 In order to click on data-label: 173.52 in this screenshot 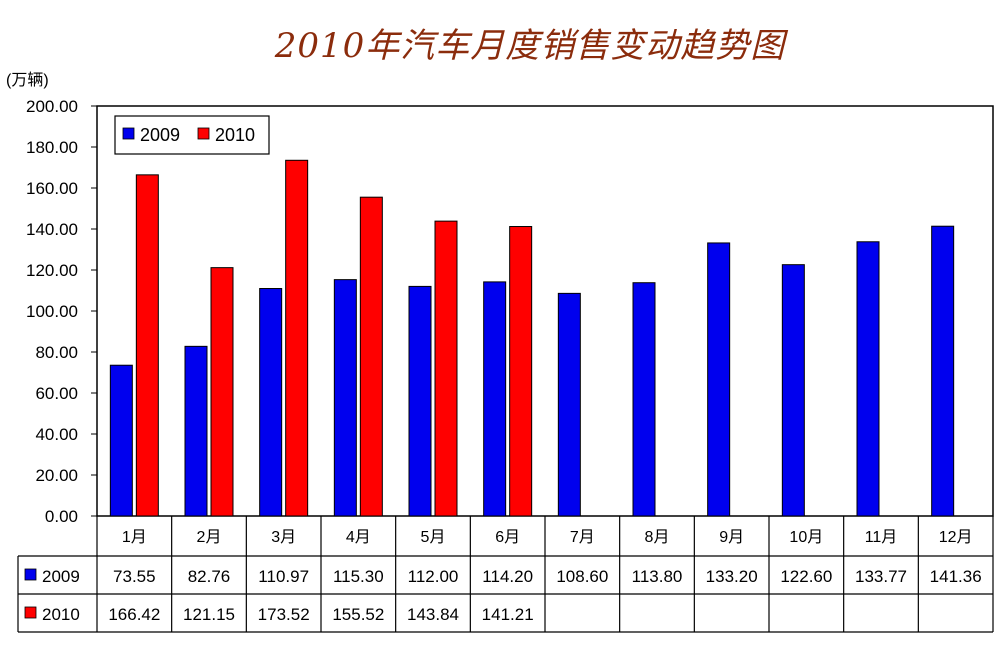, I will do `click(284, 614)`.